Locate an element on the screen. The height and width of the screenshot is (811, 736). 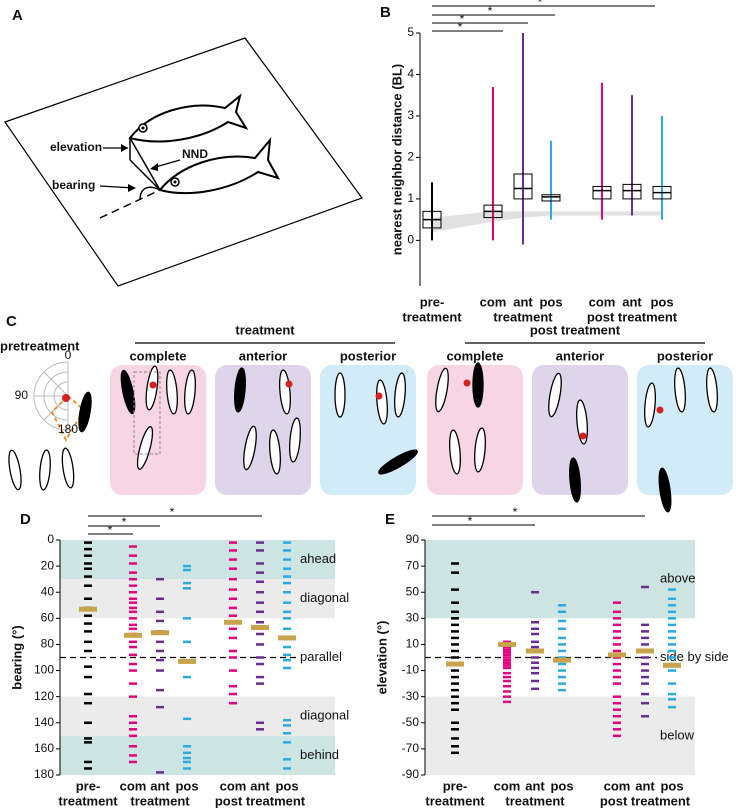
polar-tick: 90 is located at coordinates (22, 395).